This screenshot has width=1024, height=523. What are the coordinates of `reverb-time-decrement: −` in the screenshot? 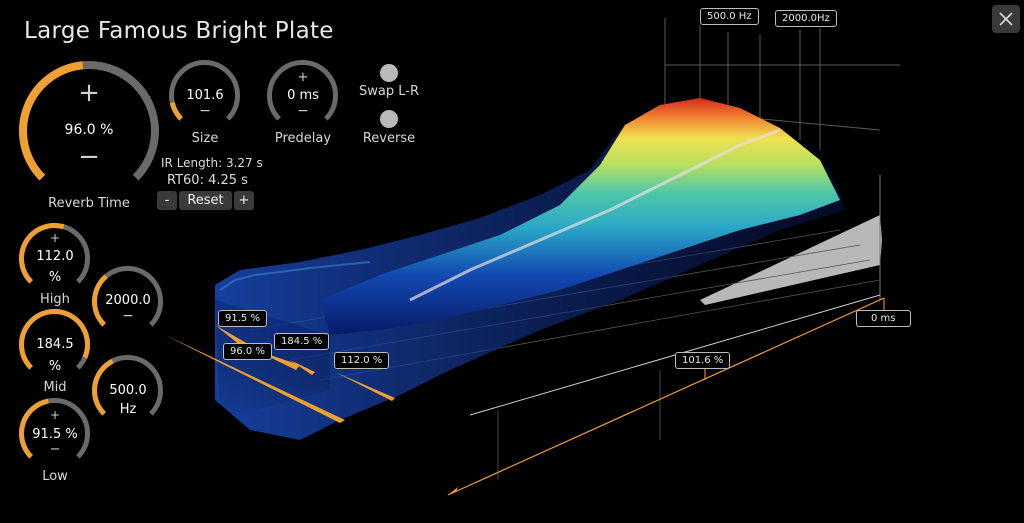 It's located at (89, 157).